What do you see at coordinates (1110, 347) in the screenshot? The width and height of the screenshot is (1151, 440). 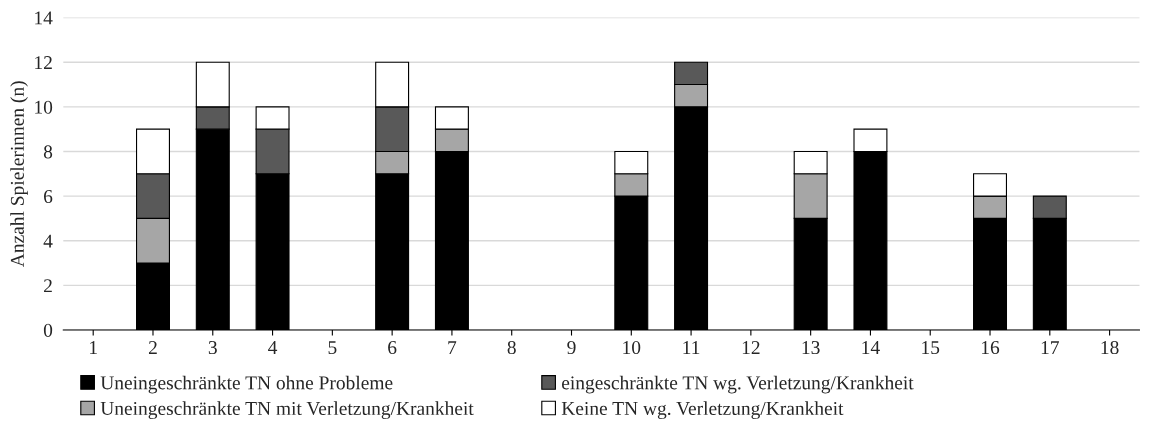 I see `x-tick-label: 18` at bounding box center [1110, 347].